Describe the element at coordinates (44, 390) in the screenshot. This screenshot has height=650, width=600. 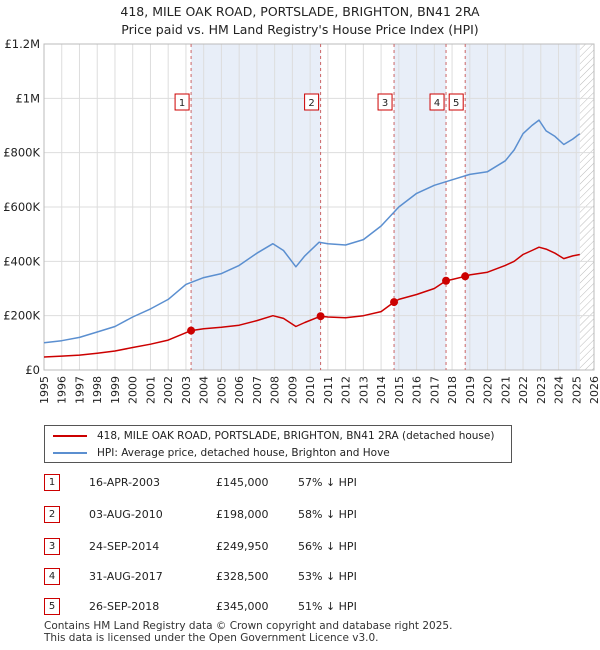
I see `x-tick-label: 1995` at that location.